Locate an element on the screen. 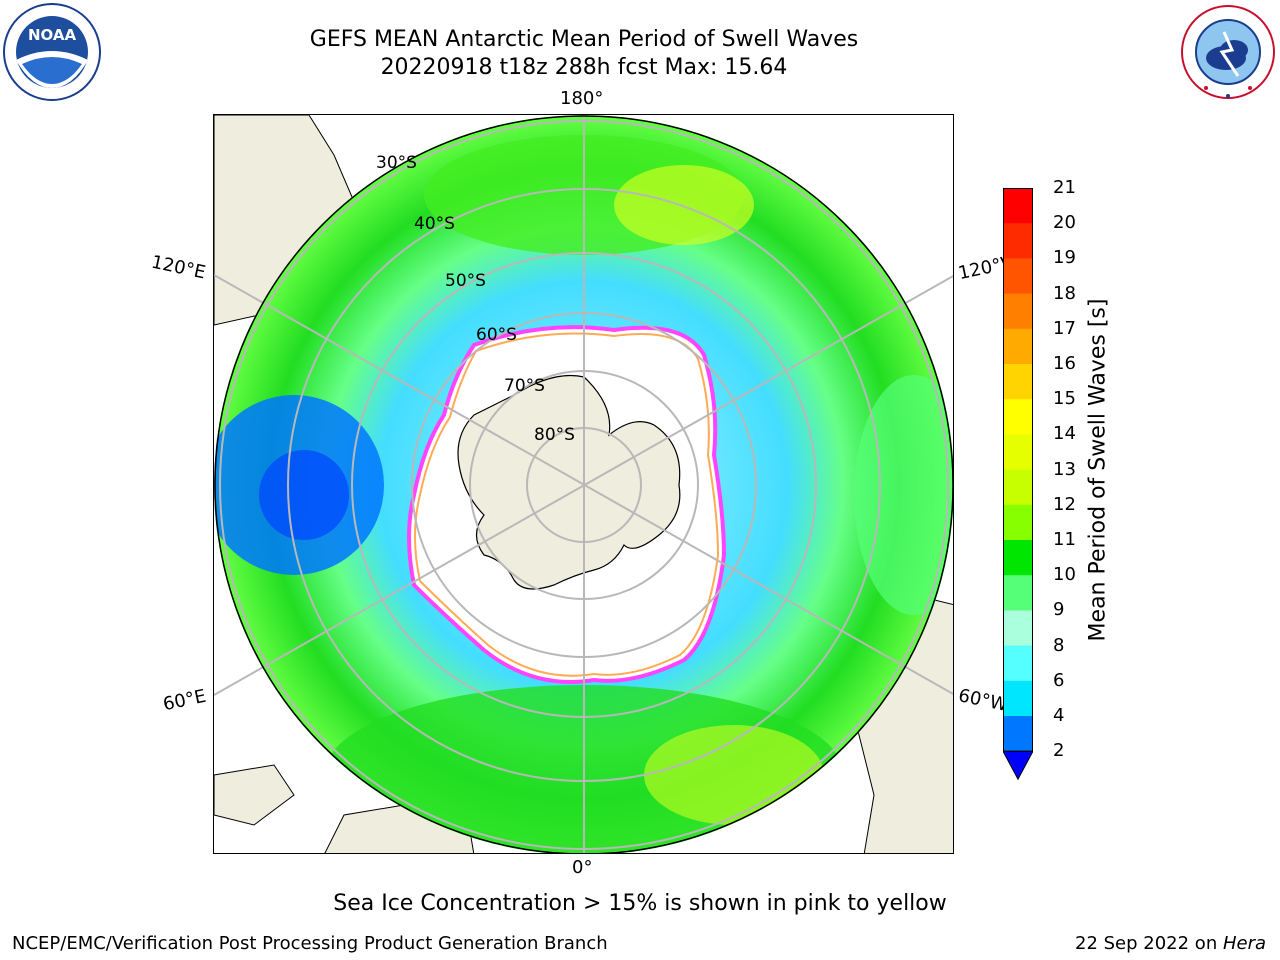 The height and width of the screenshot is (960, 1280). chart-subtitle: 20220918 t18z 288h fcst Max: 15.64 is located at coordinates (584, 67).